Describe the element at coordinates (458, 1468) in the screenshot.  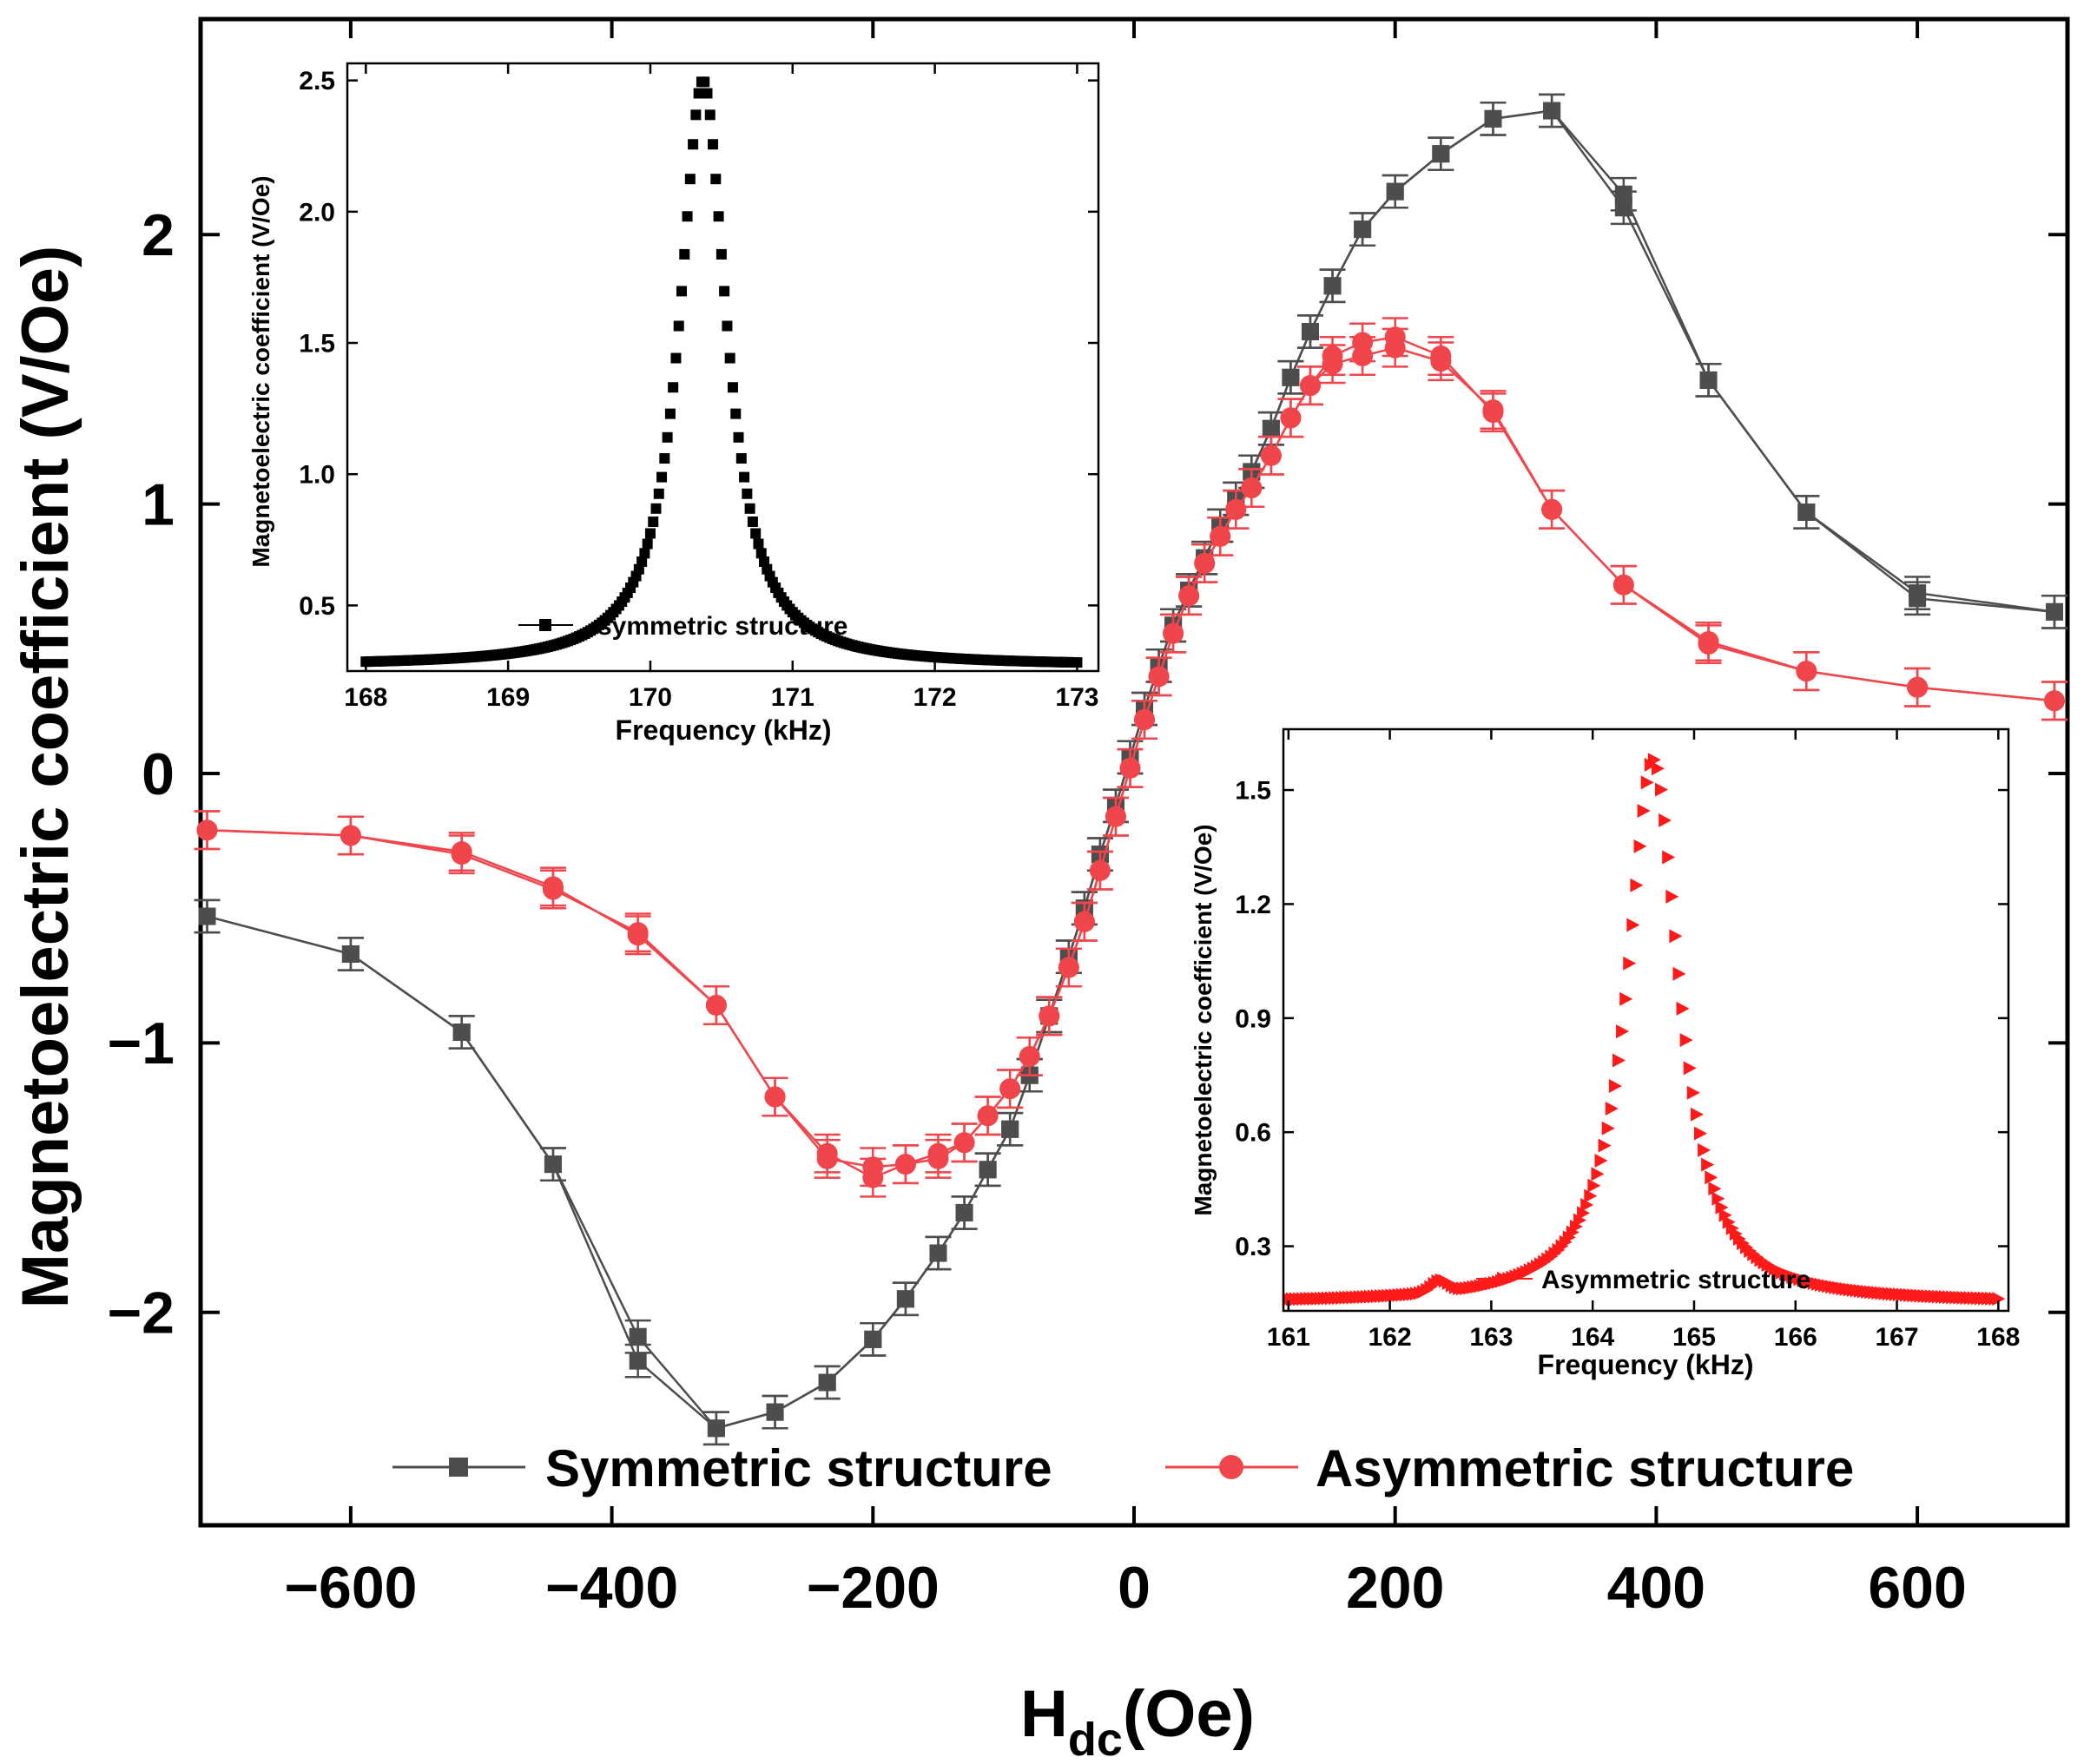
I see `legend-symmetric-marker` at that location.